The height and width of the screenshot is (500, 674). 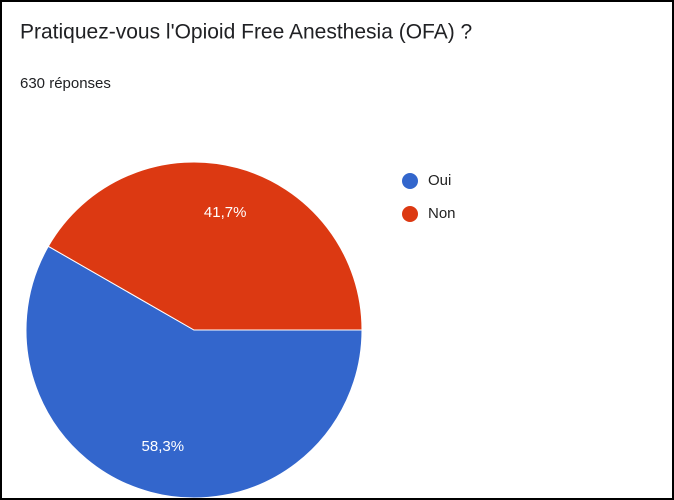 I want to click on chart-subtitle: 630 réponses, so click(x=65, y=83).